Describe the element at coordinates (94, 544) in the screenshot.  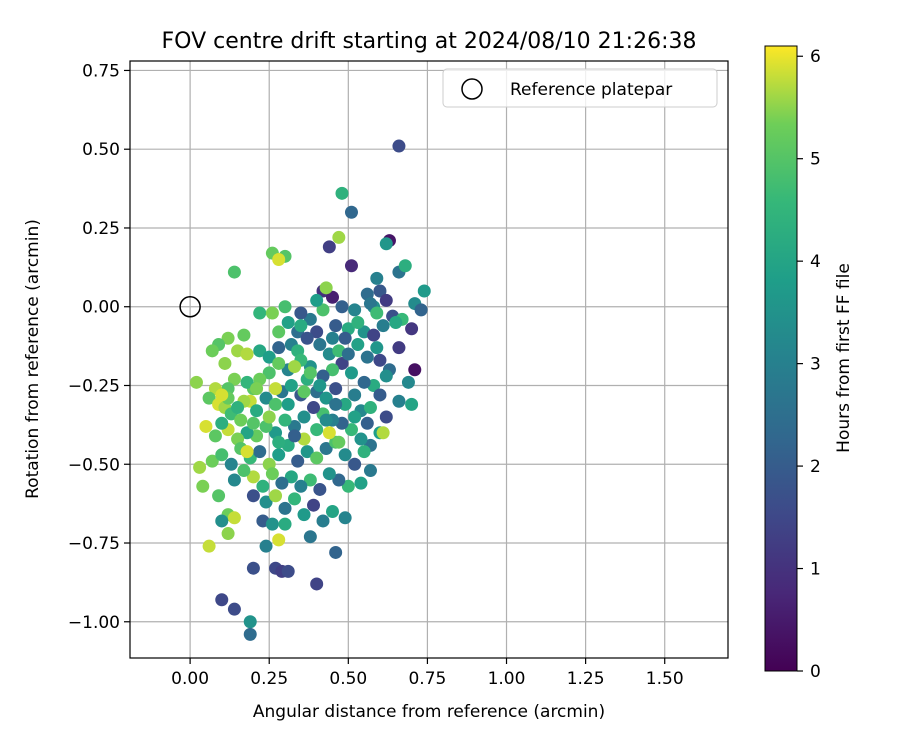
I see `y-tick-label: −0.75` at that location.